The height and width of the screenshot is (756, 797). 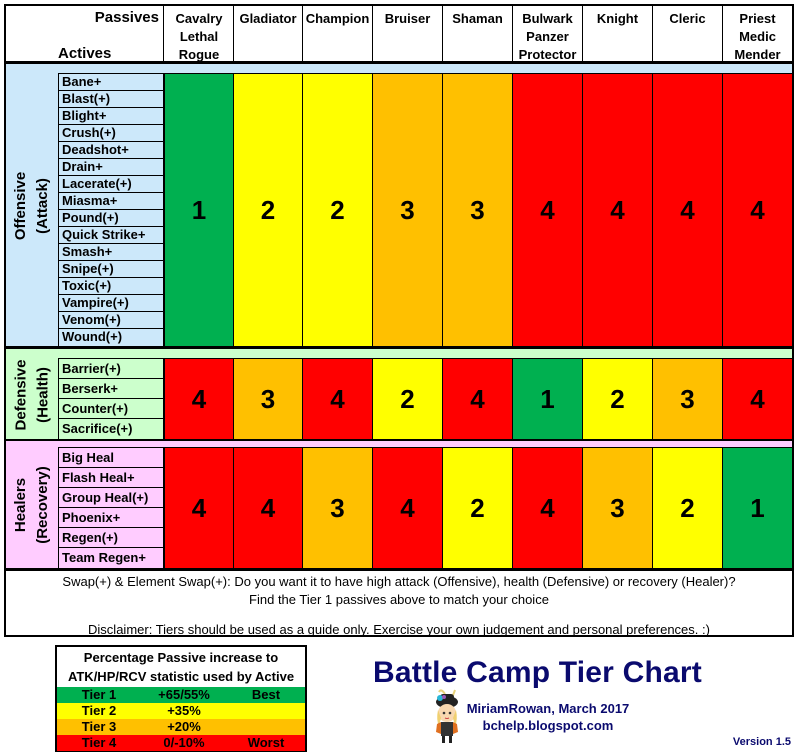 What do you see at coordinates (111, 538) in the screenshot?
I see `active-skill: Regen(+)` at bounding box center [111, 538].